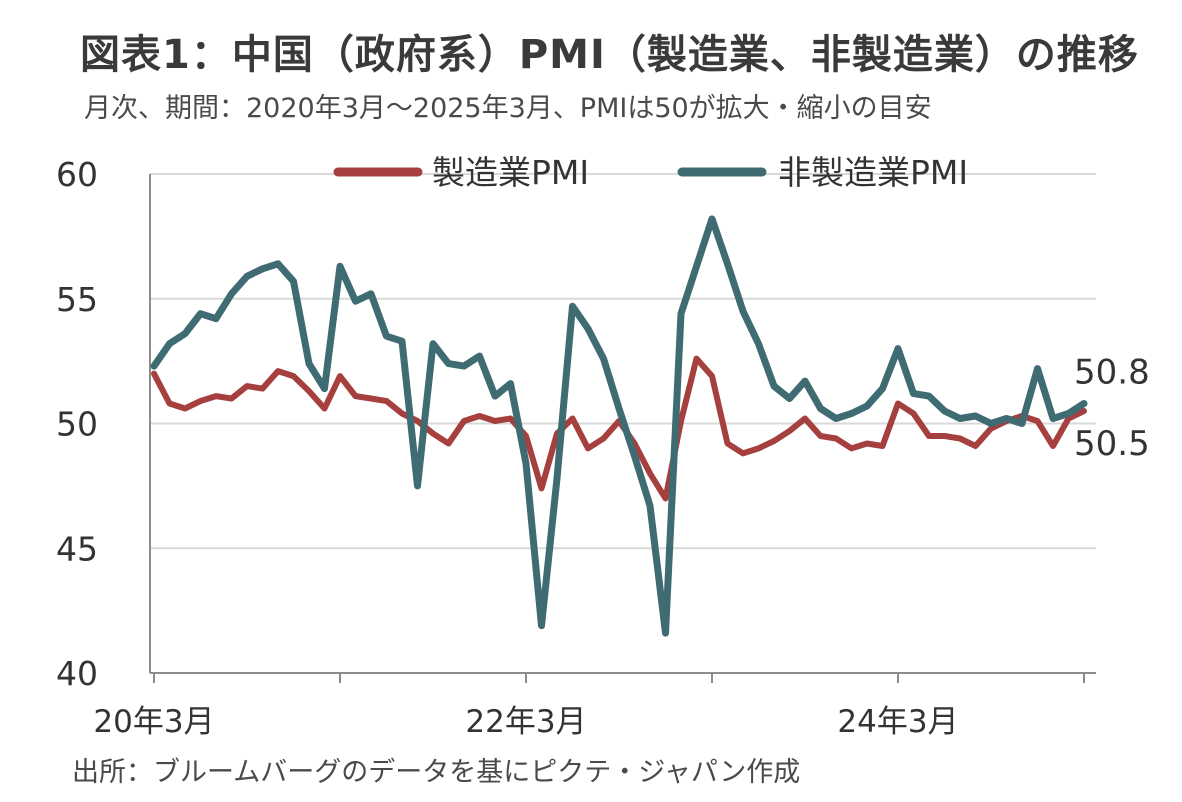  What do you see at coordinates (508, 108) in the screenshot?
I see `chart-subtitle: 月次、期間：2020年3月～2025年3月、PMIは50が拡大・縮小の目安` at bounding box center [508, 108].